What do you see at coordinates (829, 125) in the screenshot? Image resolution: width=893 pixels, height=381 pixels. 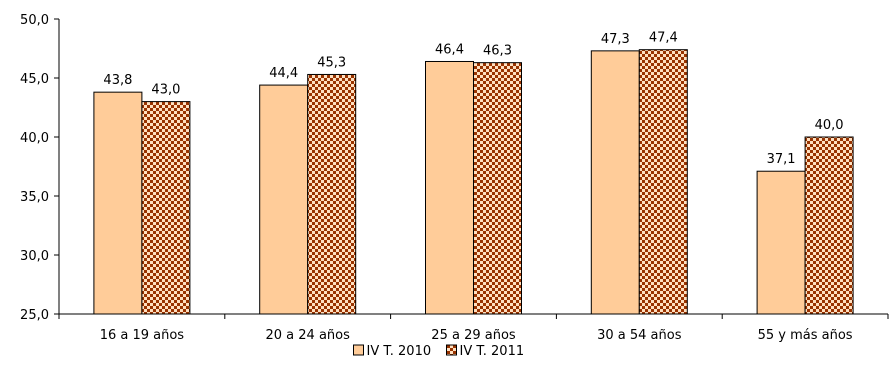 I see `data-label: 40,0` at bounding box center [829, 125].